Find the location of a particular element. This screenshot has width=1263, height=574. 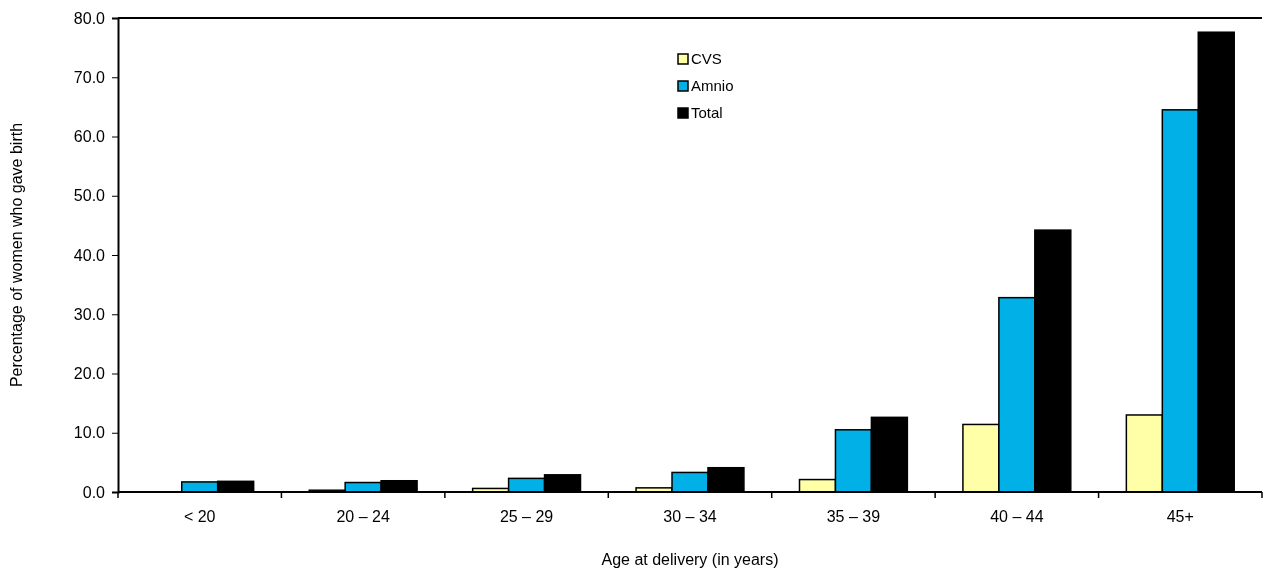

x-tick-label: 25 – 29 is located at coordinates (526, 516).